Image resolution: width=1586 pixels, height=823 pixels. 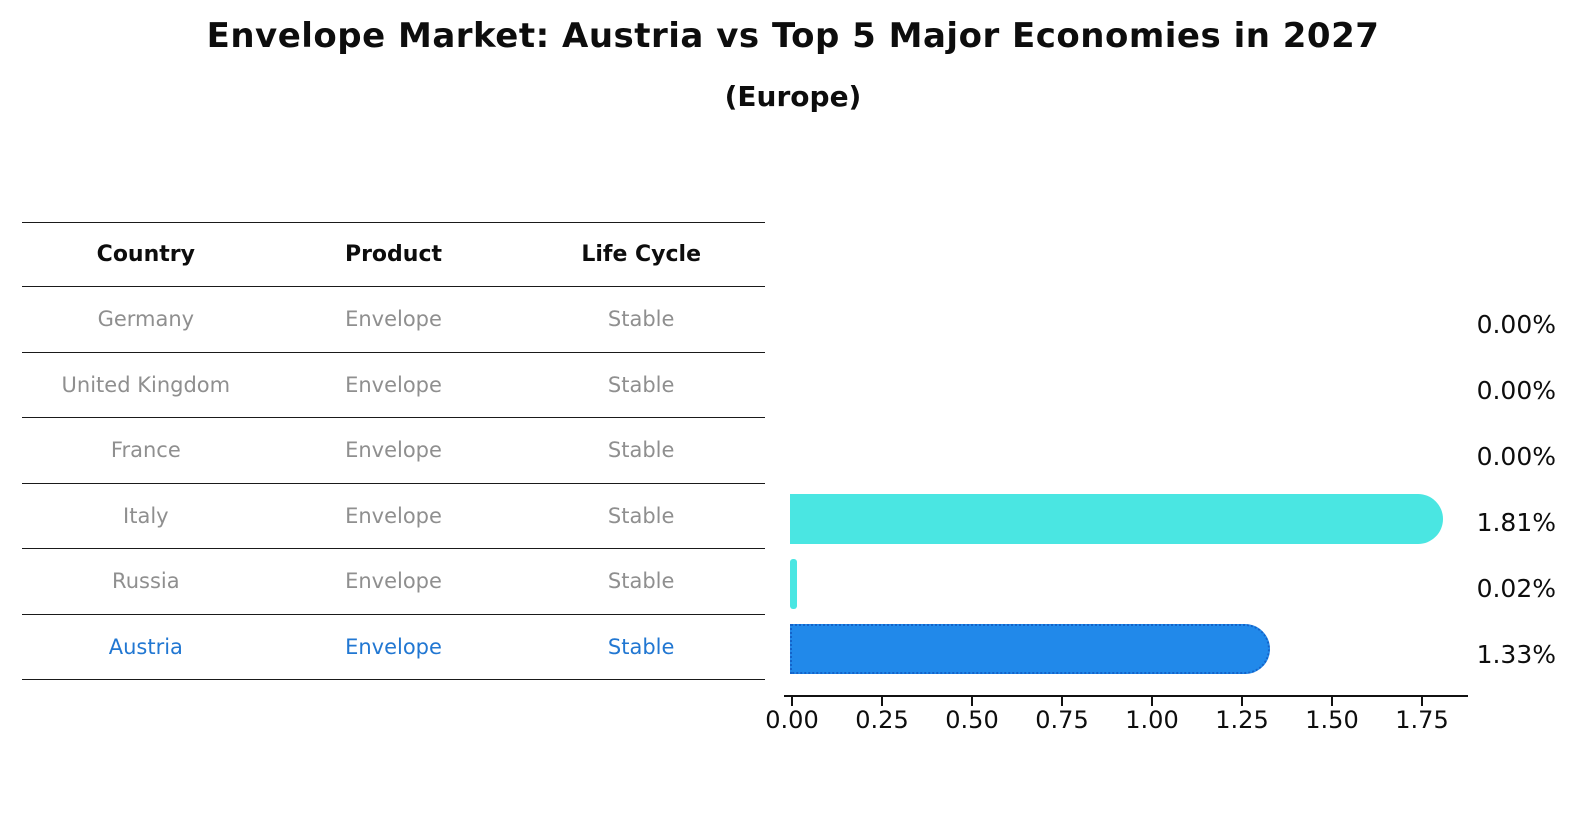 I want to click on country-cell: Germany, so click(x=146, y=319).